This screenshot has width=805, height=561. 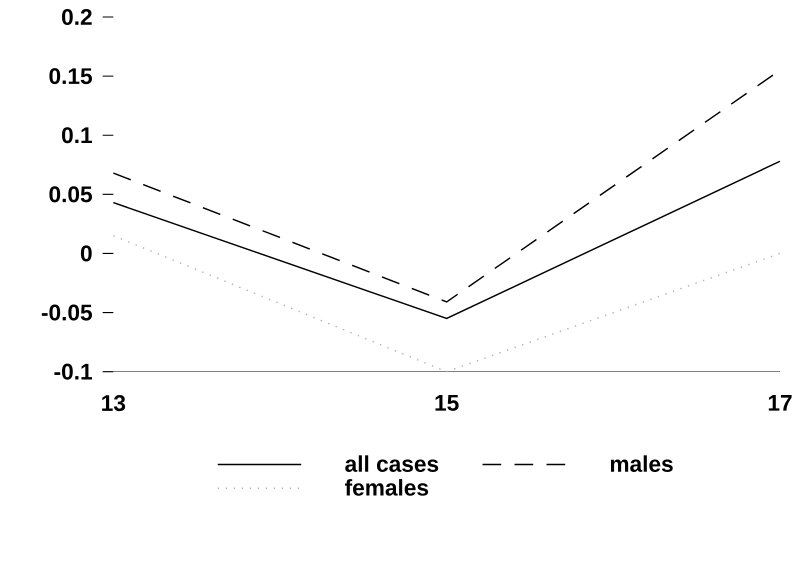 What do you see at coordinates (70, 76) in the screenshot?
I see `y-tick-label: 0.15` at bounding box center [70, 76].